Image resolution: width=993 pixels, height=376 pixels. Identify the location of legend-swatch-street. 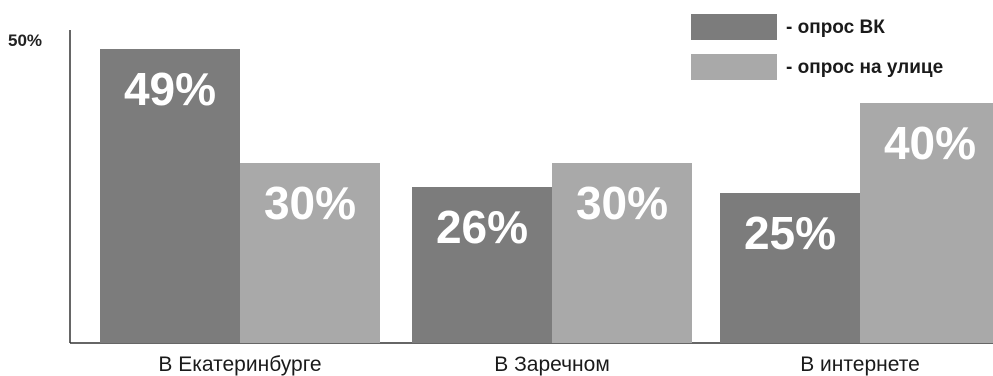
(734, 67).